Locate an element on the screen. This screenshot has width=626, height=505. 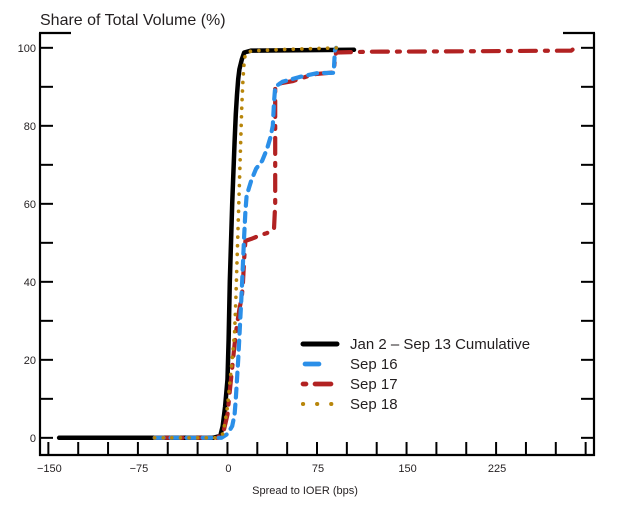
y-tick-label: 0 is located at coordinates (33, 439).